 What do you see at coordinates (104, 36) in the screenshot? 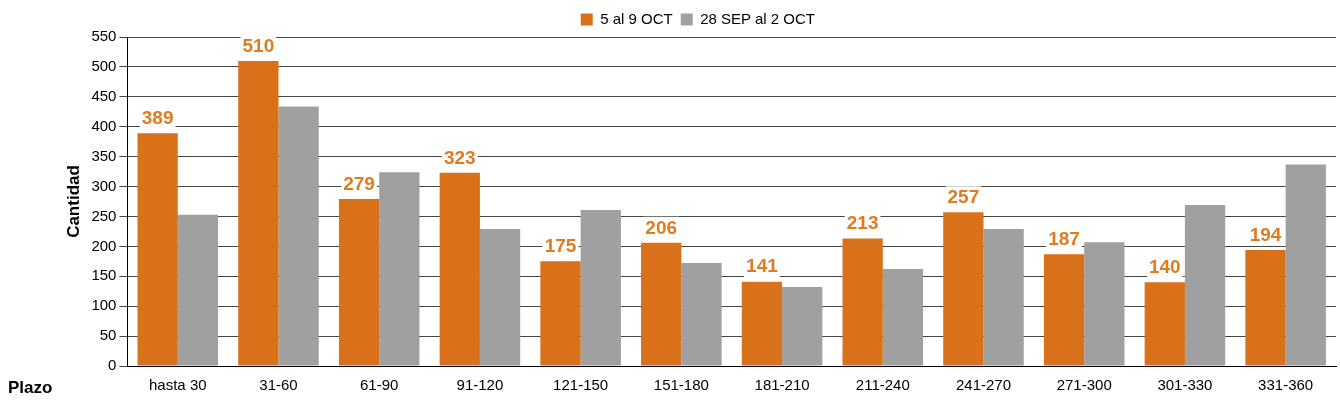
I see `y-tick-label: 550` at bounding box center [104, 36].